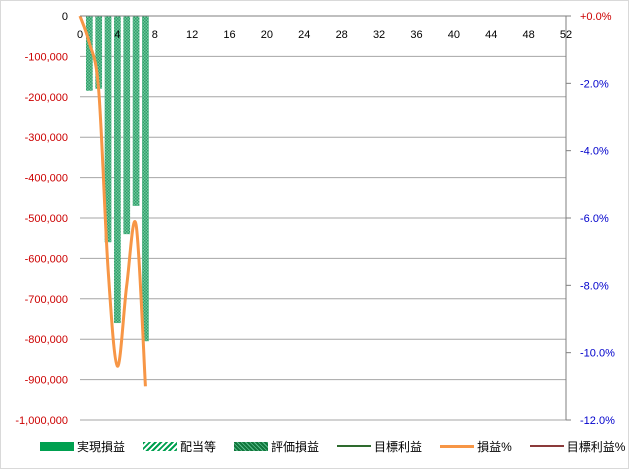 Image resolution: width=629 pixels, height=469 pixels. What do you see at coordinates (454, 35) in the screenshot?
I see `x-tick-label: 40` at bounding box center [454, 35].